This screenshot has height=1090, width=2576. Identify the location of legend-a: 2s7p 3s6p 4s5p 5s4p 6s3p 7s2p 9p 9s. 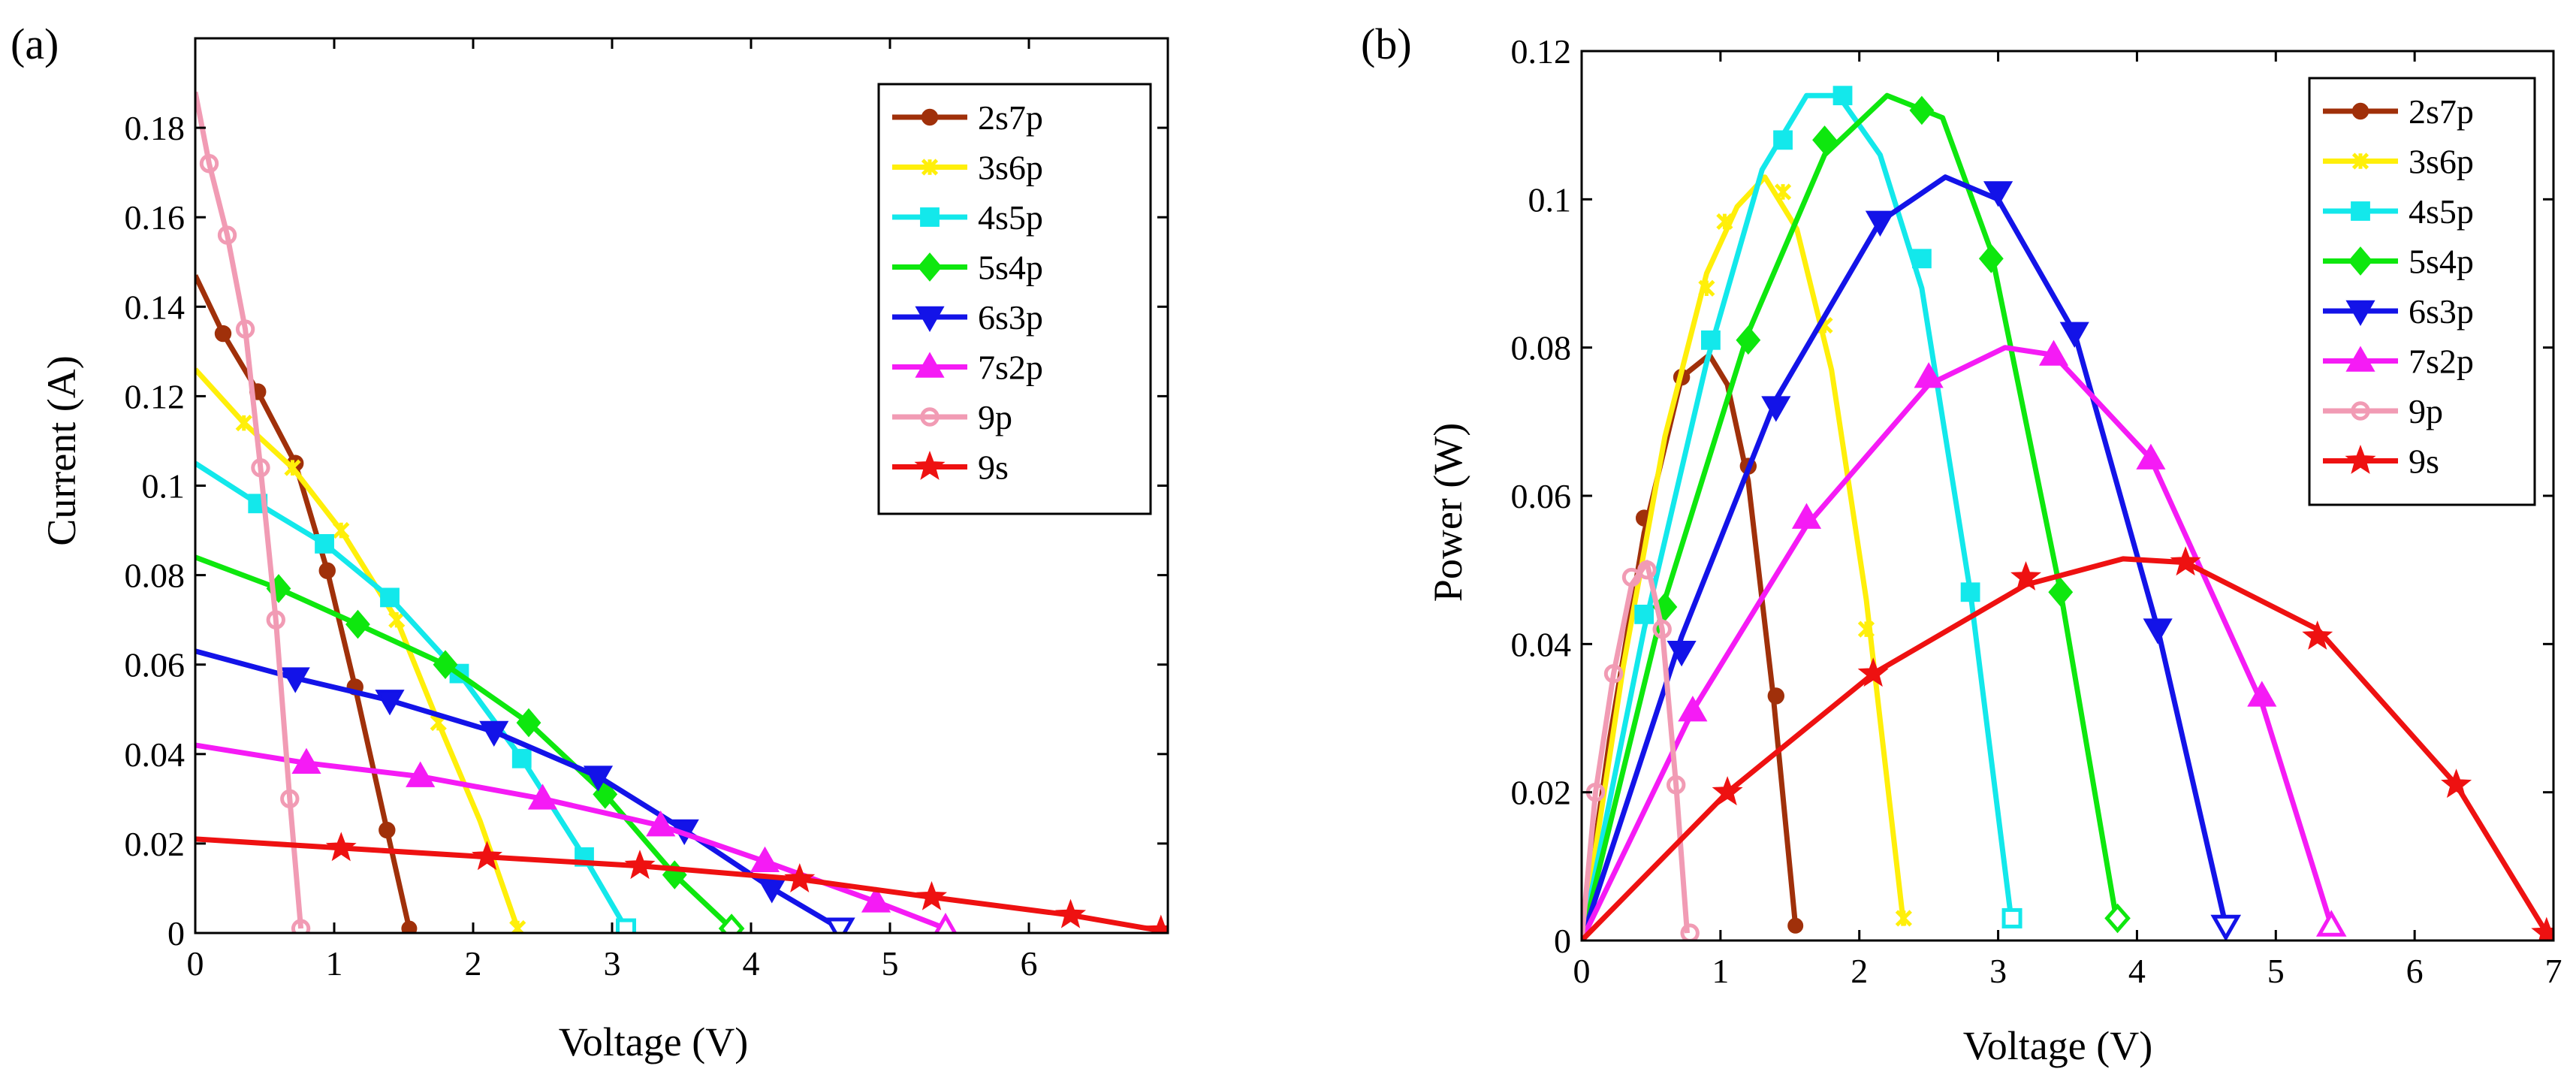
(1014, 299).